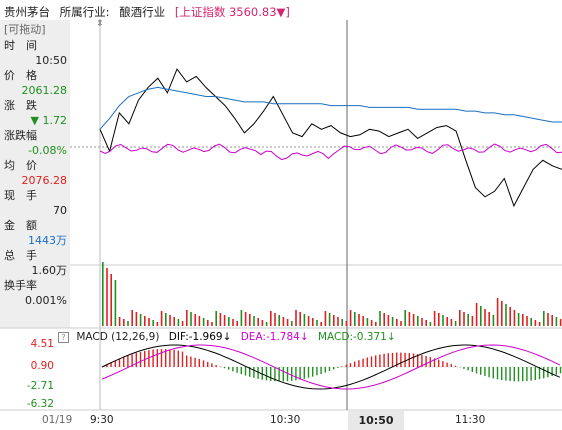  Describe the element at coordinates (40, 386) in the screenshot. I see `macd-y-label-3: -2.71` at that location.